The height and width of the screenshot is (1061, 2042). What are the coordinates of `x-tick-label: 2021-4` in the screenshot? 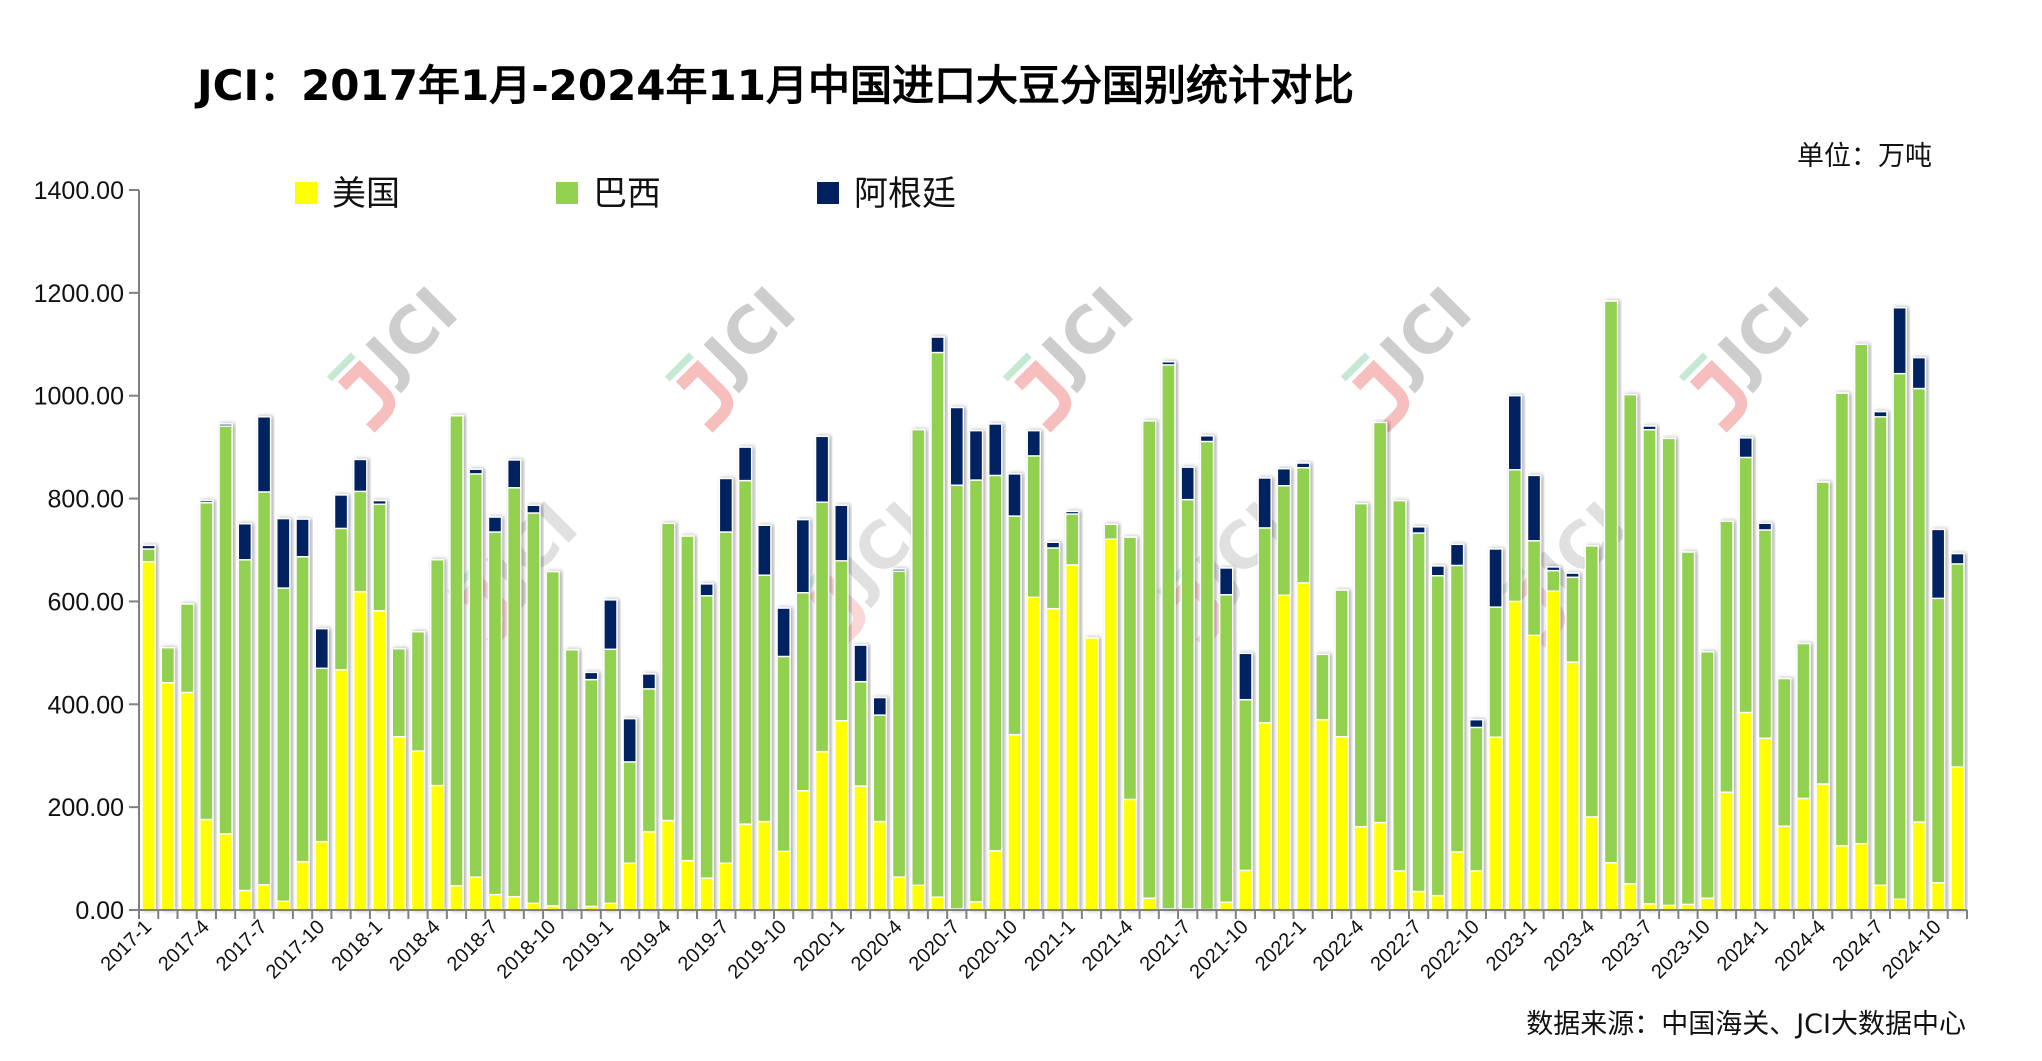 It's located at (1108, 946).